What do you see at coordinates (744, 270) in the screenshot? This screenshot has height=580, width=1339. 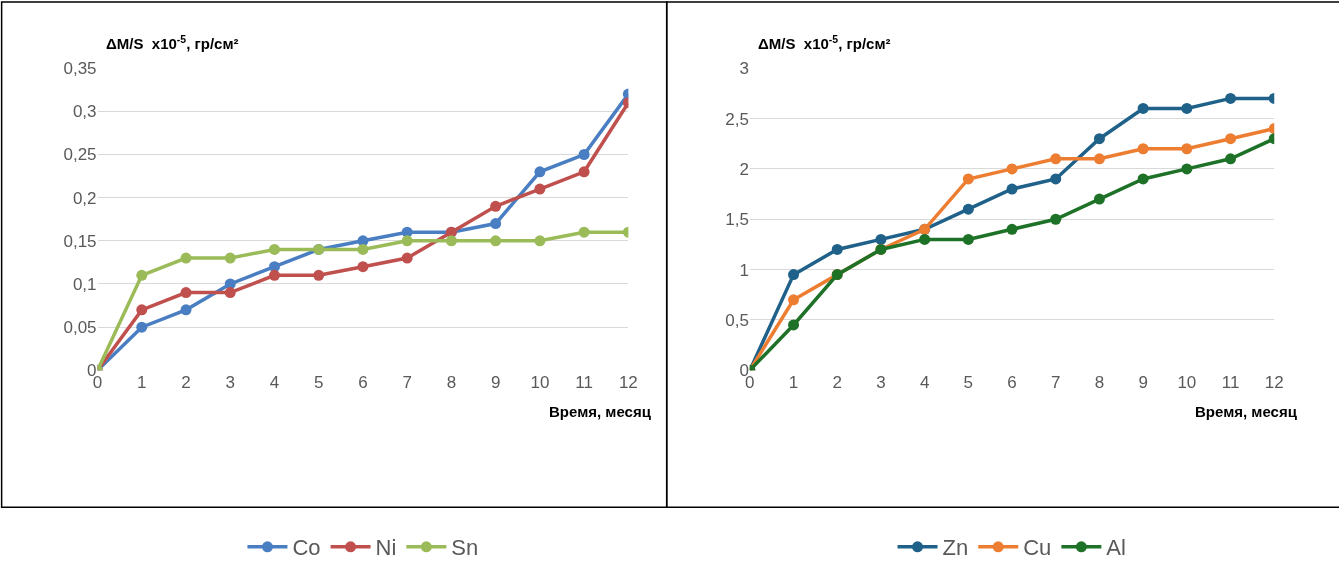 I see `y-tick-label: 1` at bounding box center [744, 270].